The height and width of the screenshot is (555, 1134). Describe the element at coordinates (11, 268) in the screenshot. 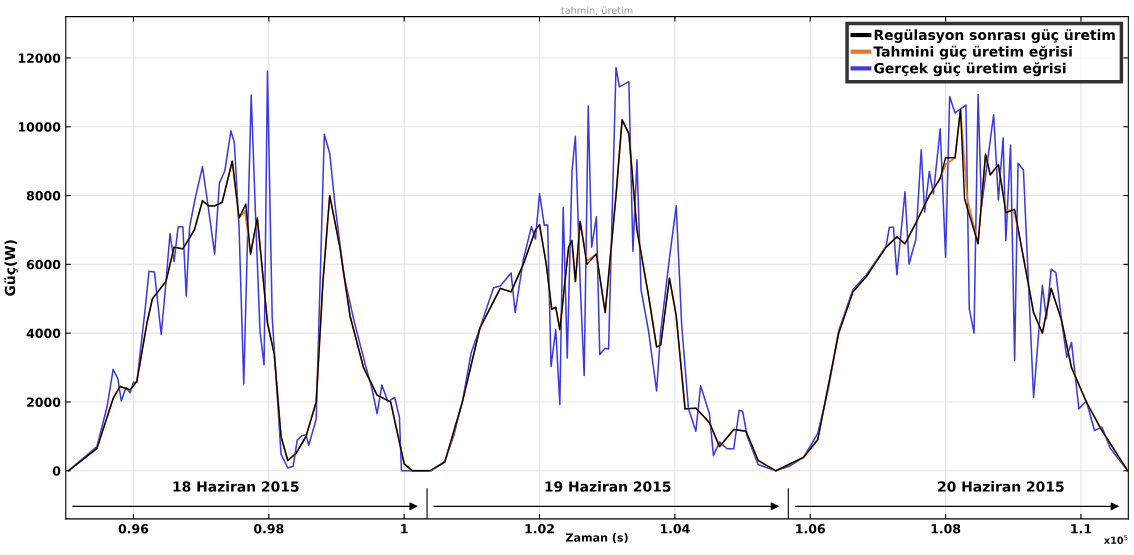

I see `y-axis-title: Güç(W)` at that location.